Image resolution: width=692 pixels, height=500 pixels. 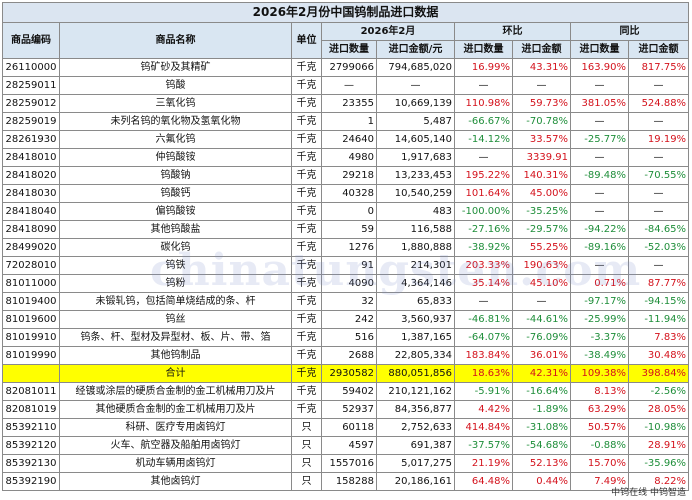 I want to click on amount-cell: 65,833, so click(x=415, y=301).